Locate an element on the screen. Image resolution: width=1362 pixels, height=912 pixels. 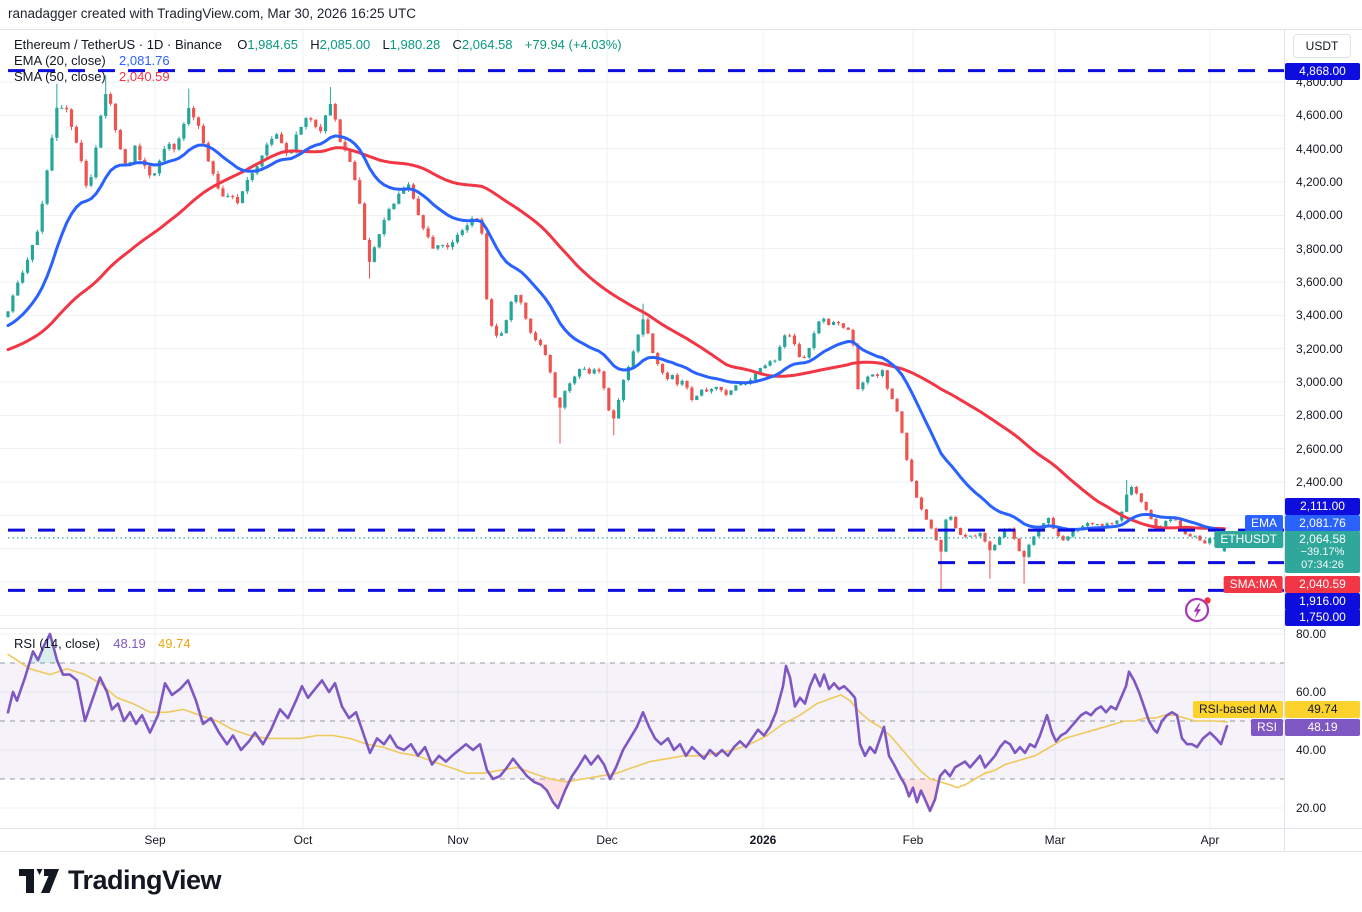
current-price-badge: 2,064.58 −39.17% 07:34:26 is located at coordinates (1322, 552).